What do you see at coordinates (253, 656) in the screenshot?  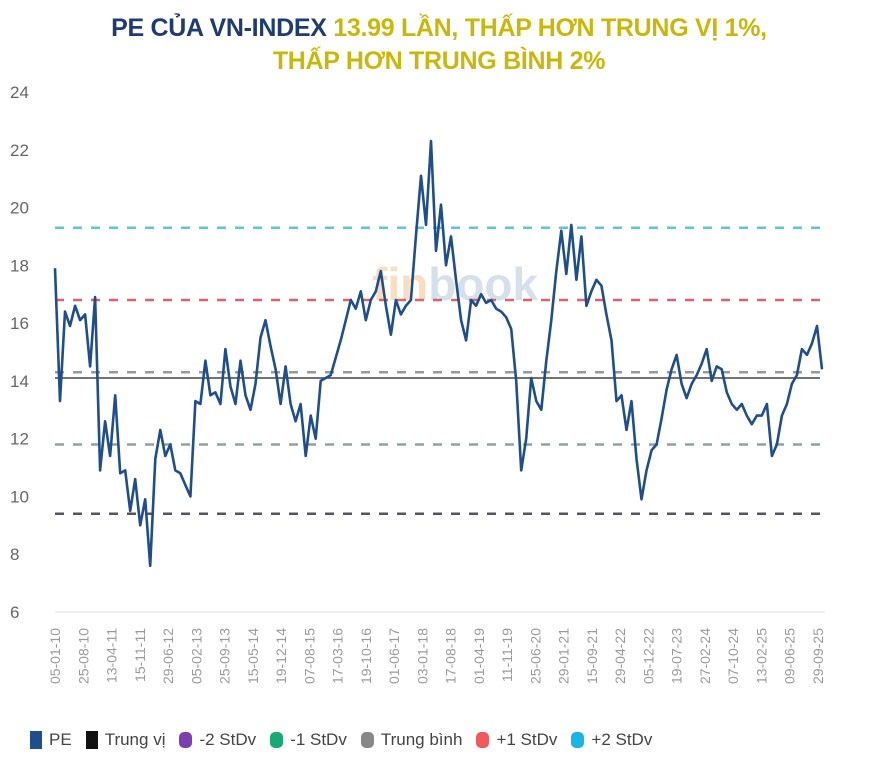 I see `x-tick-label: 15-05-14` at bounding box center [253, 656].